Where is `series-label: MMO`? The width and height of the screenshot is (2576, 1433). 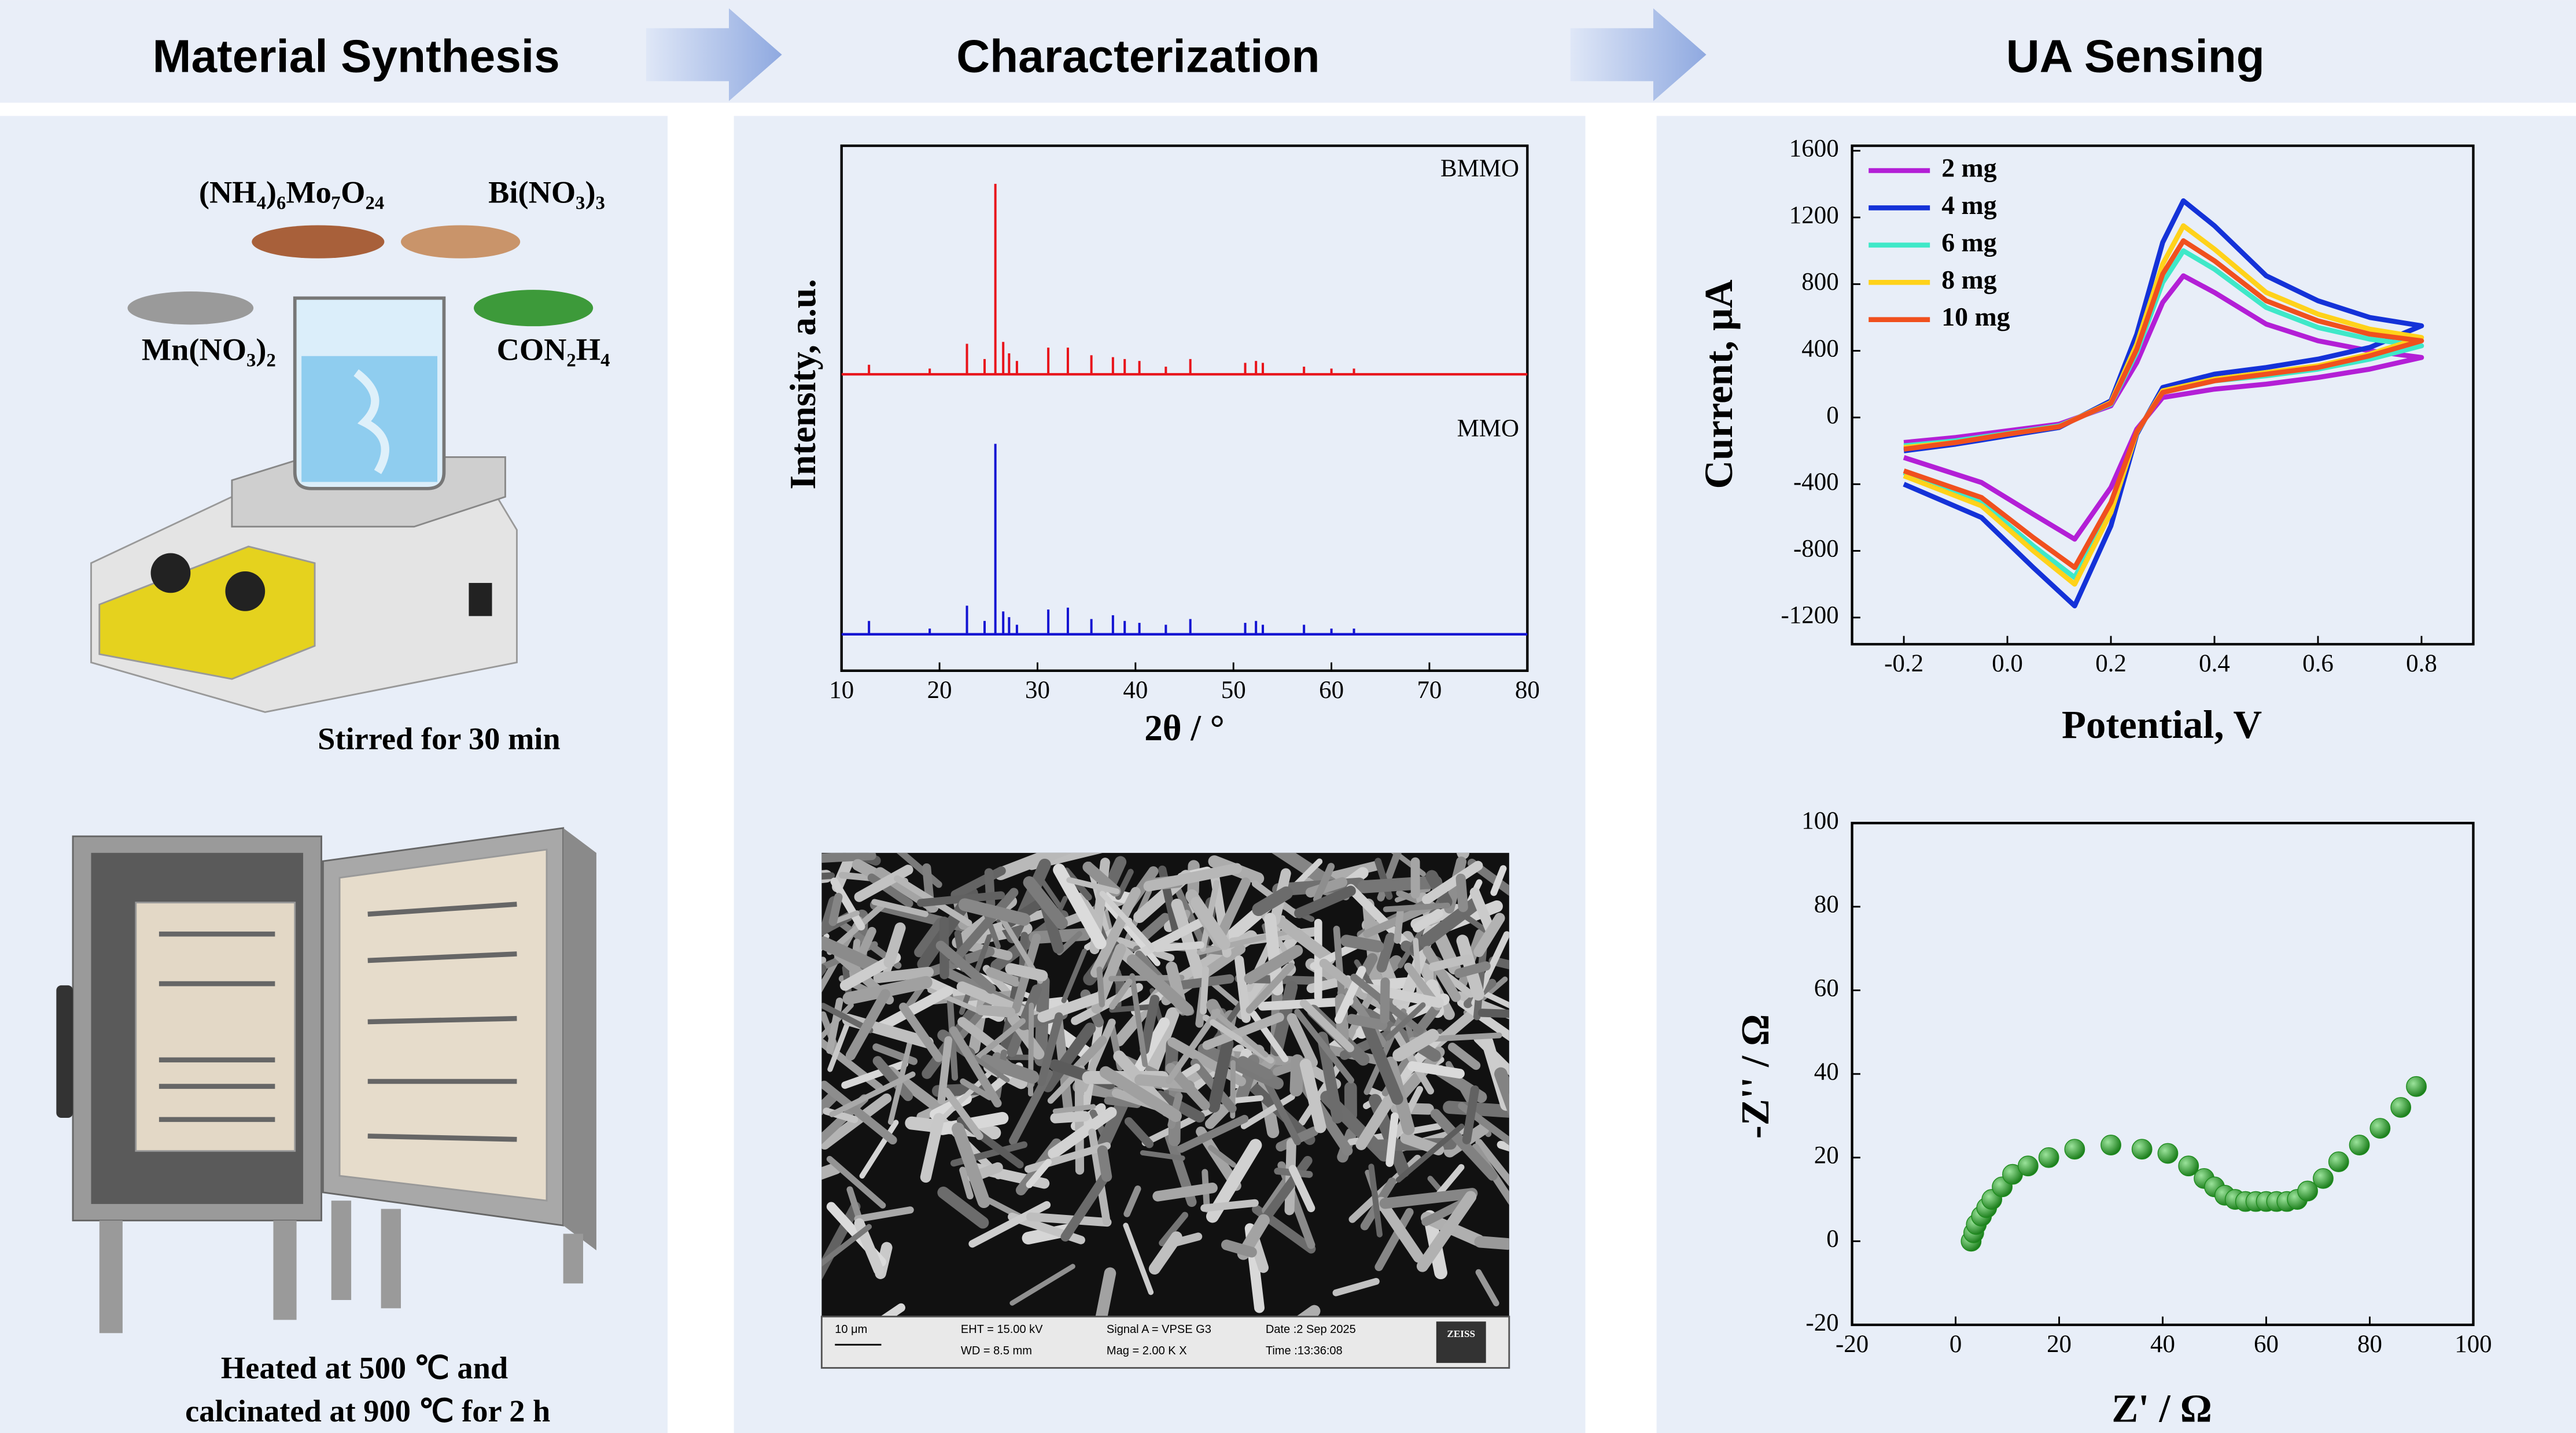
series-label: MMO is located at coordinates (1488, 429).